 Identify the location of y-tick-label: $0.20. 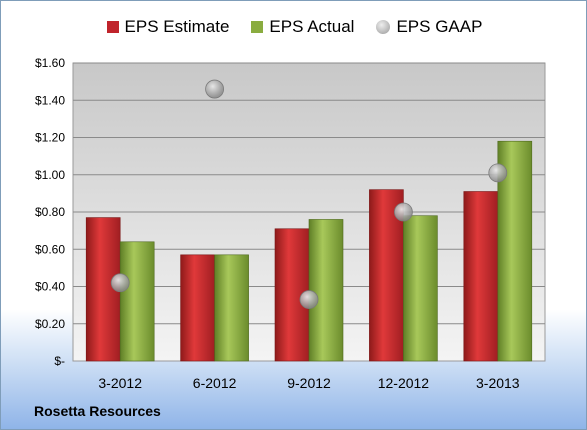
(50, 324).